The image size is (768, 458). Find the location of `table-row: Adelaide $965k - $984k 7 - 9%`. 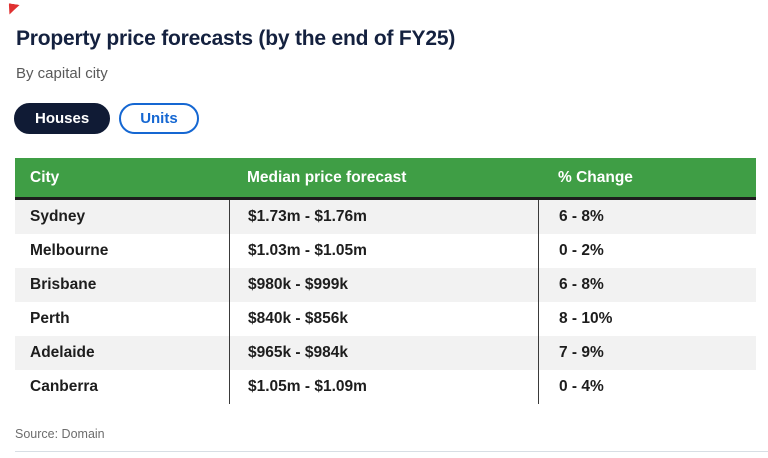

table-row: Adelaide $965k - $984k 7 - 9% is located at coordinates (385, 353).